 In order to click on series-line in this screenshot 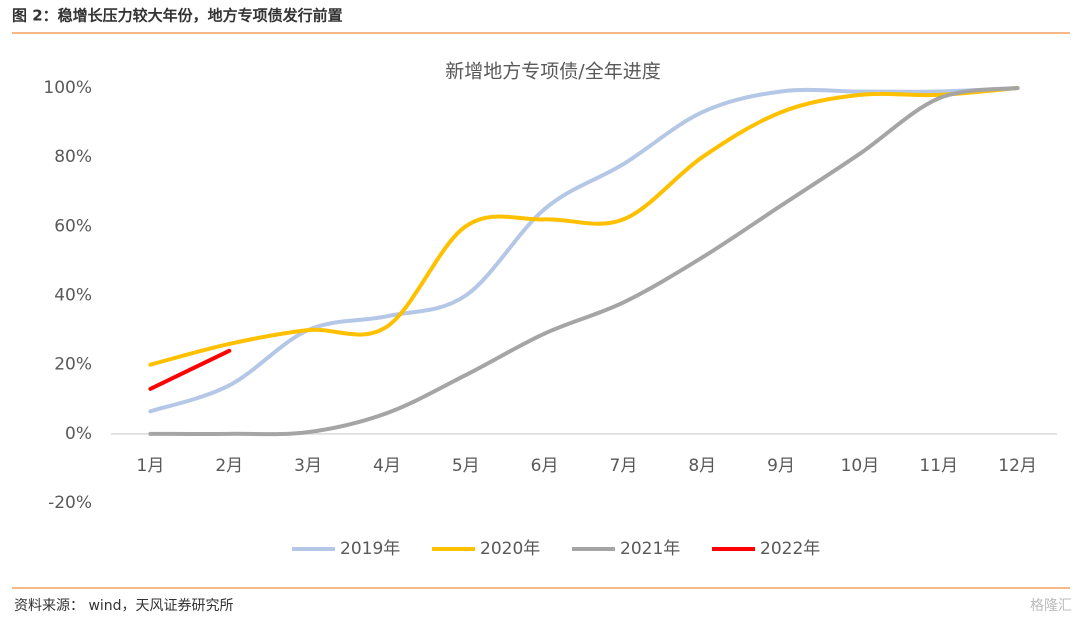, I will do `click(190, 369)`.